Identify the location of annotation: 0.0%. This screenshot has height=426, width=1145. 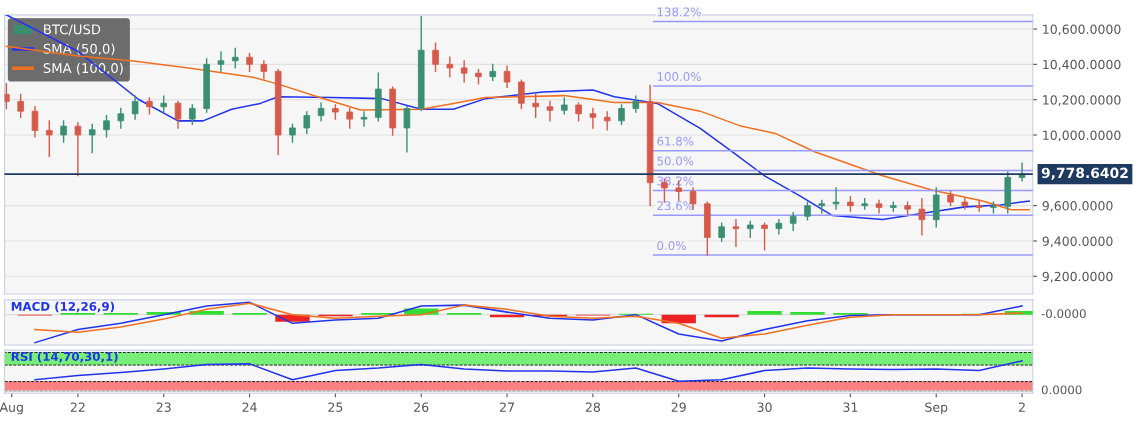
(671, 246).